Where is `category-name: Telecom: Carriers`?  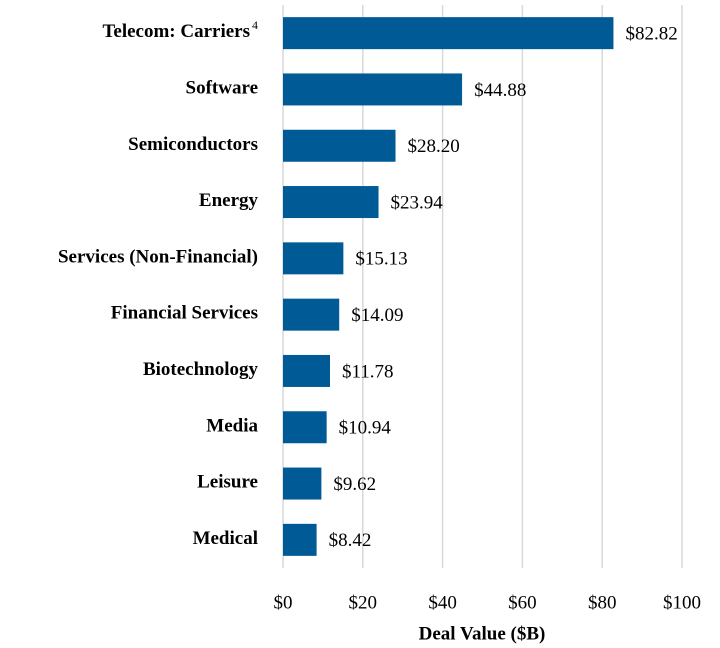 category-name: Telecom: Carriers is located at coordinates (176, 32).